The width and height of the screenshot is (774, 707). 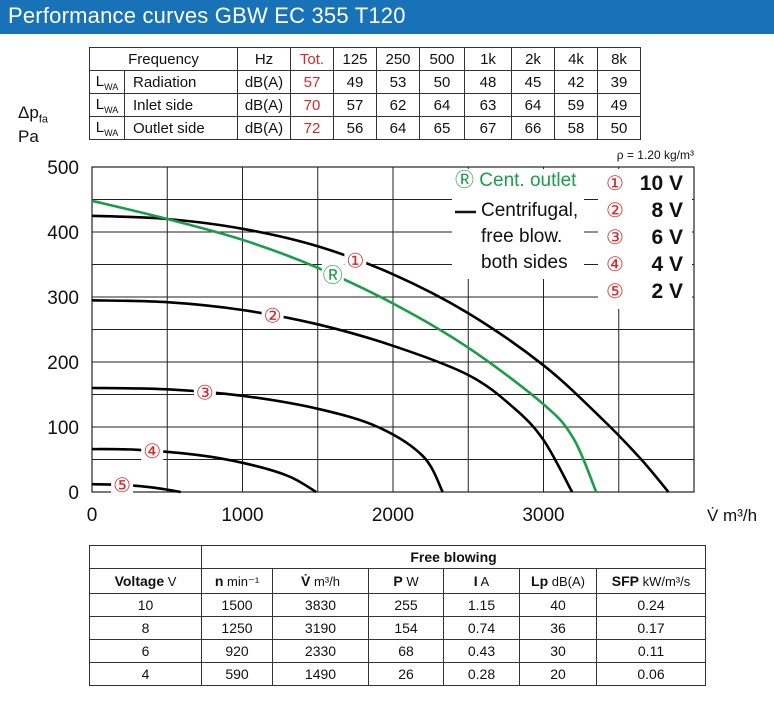 What do you see at coordinates (576, 105) in the screenshot?
I see `sound-row-value: 59` at bounding box center [576, 105].